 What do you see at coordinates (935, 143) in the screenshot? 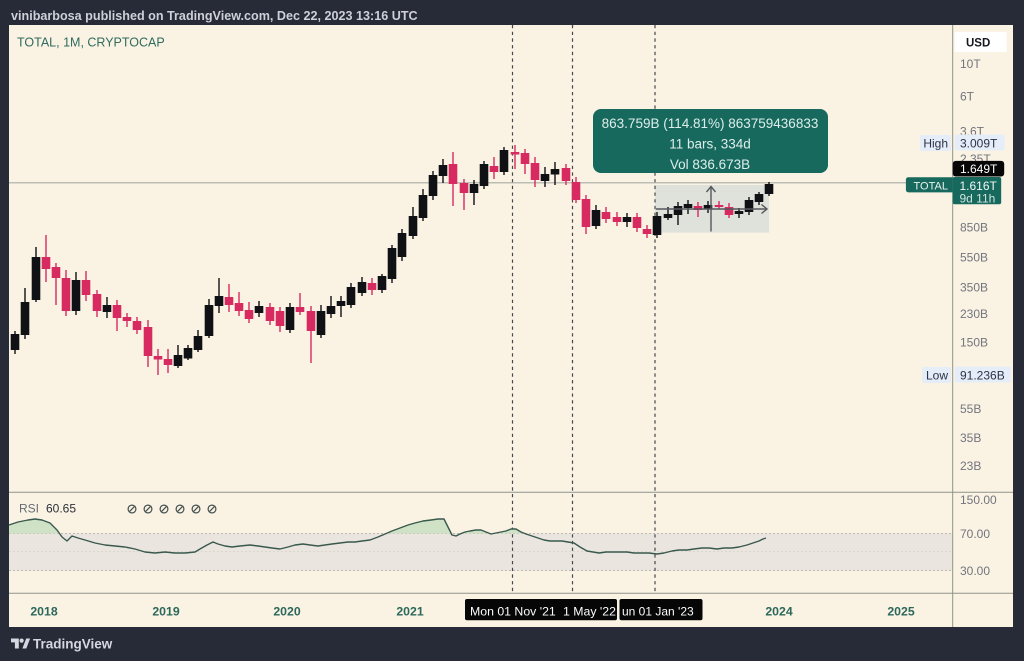
I see `svg-text: High` at bounding box center [935, 143].